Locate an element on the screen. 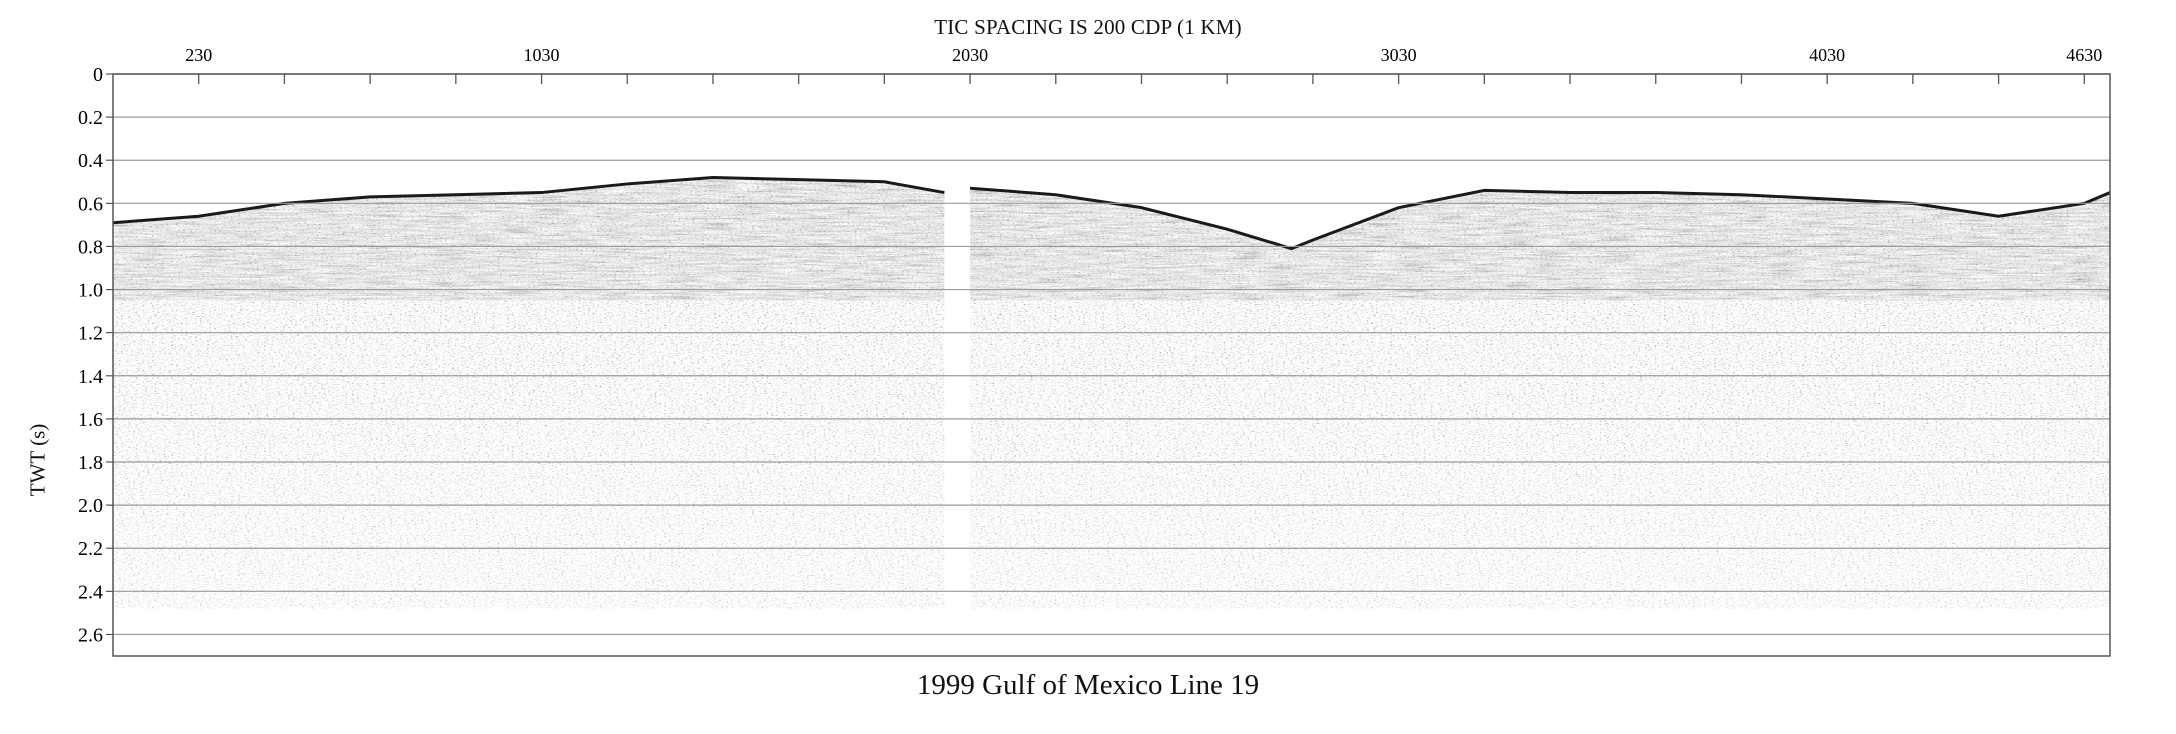 This screenshot has width=2176, height=734. cdp-tick-label: 2030 is located at coordinates (970, 55).